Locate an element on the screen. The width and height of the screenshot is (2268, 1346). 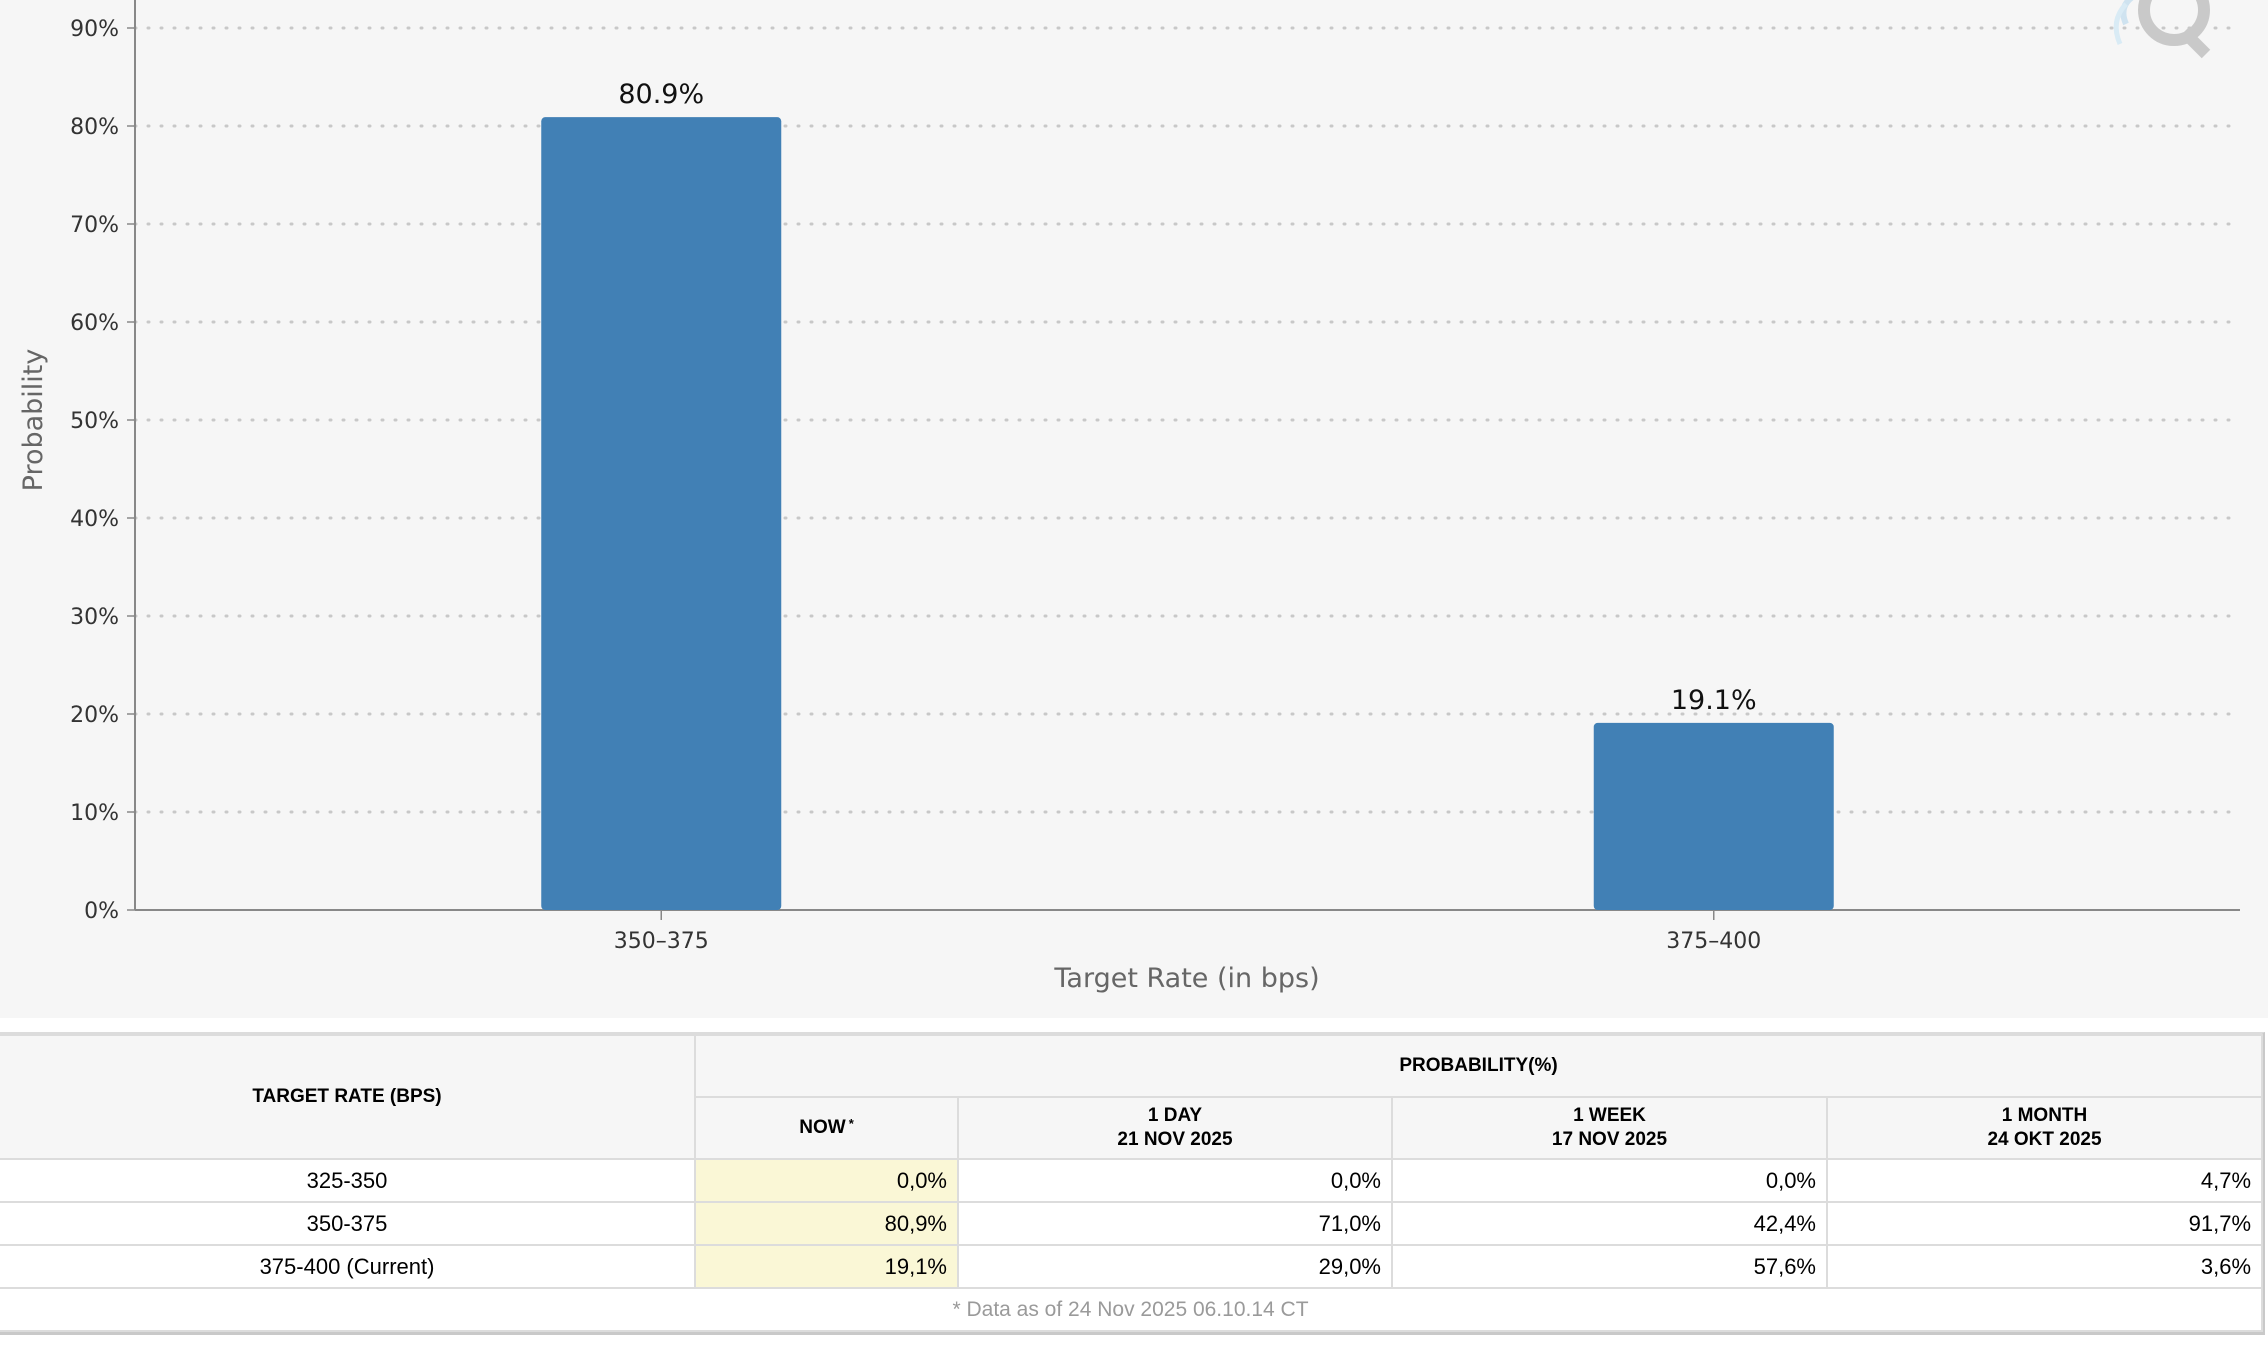
column-header-label: 1 MONTH is located at coordinates (2044, 1115).